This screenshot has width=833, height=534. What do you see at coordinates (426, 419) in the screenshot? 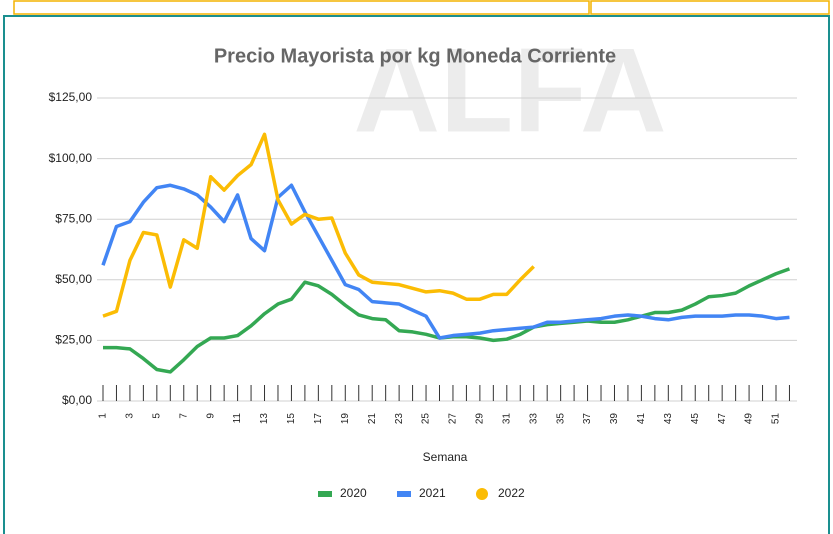
I see `x-tick-label: 25` at bounding box center [426, 419].